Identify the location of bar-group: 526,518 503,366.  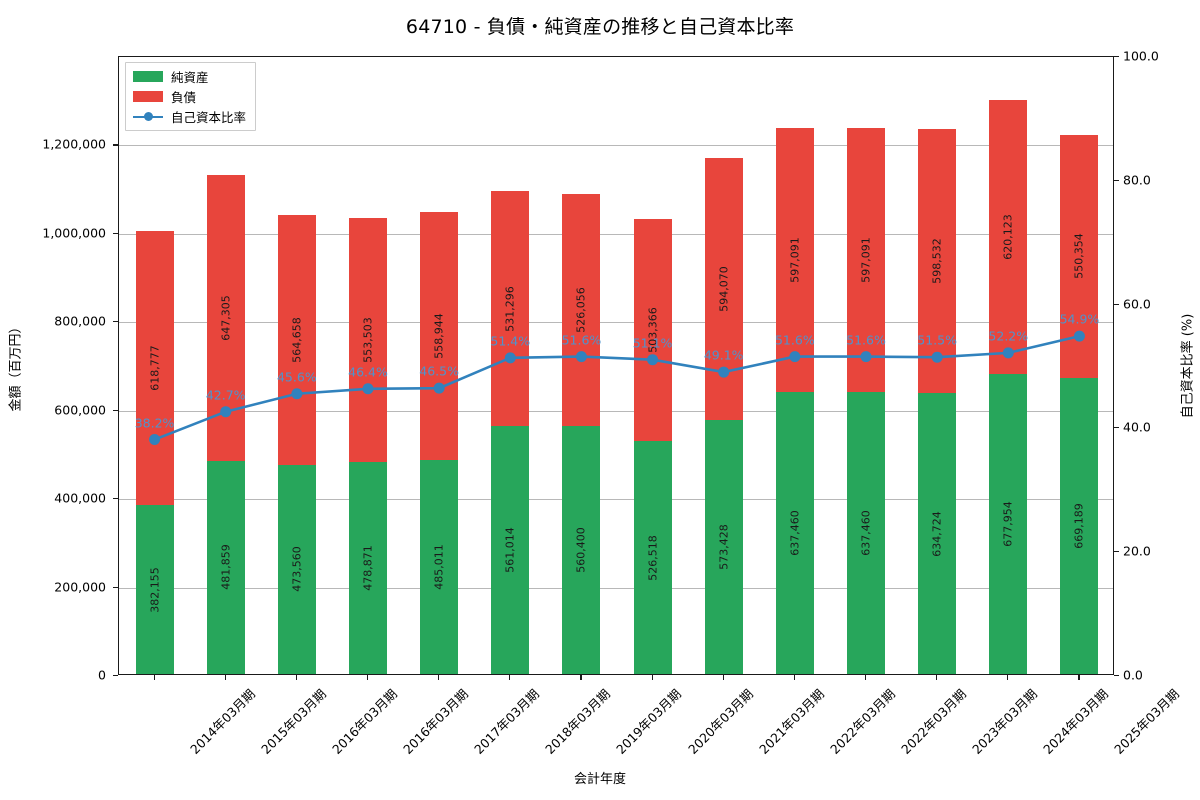
(652, 446).